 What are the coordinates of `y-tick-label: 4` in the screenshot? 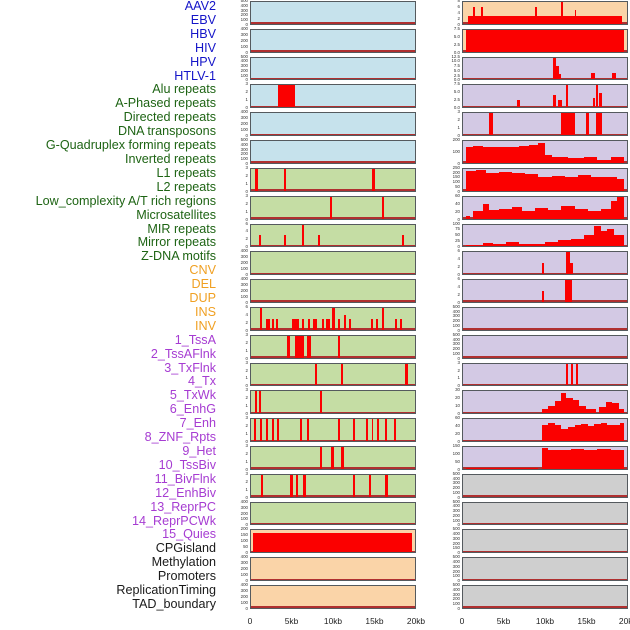 It's located at (246, 314).